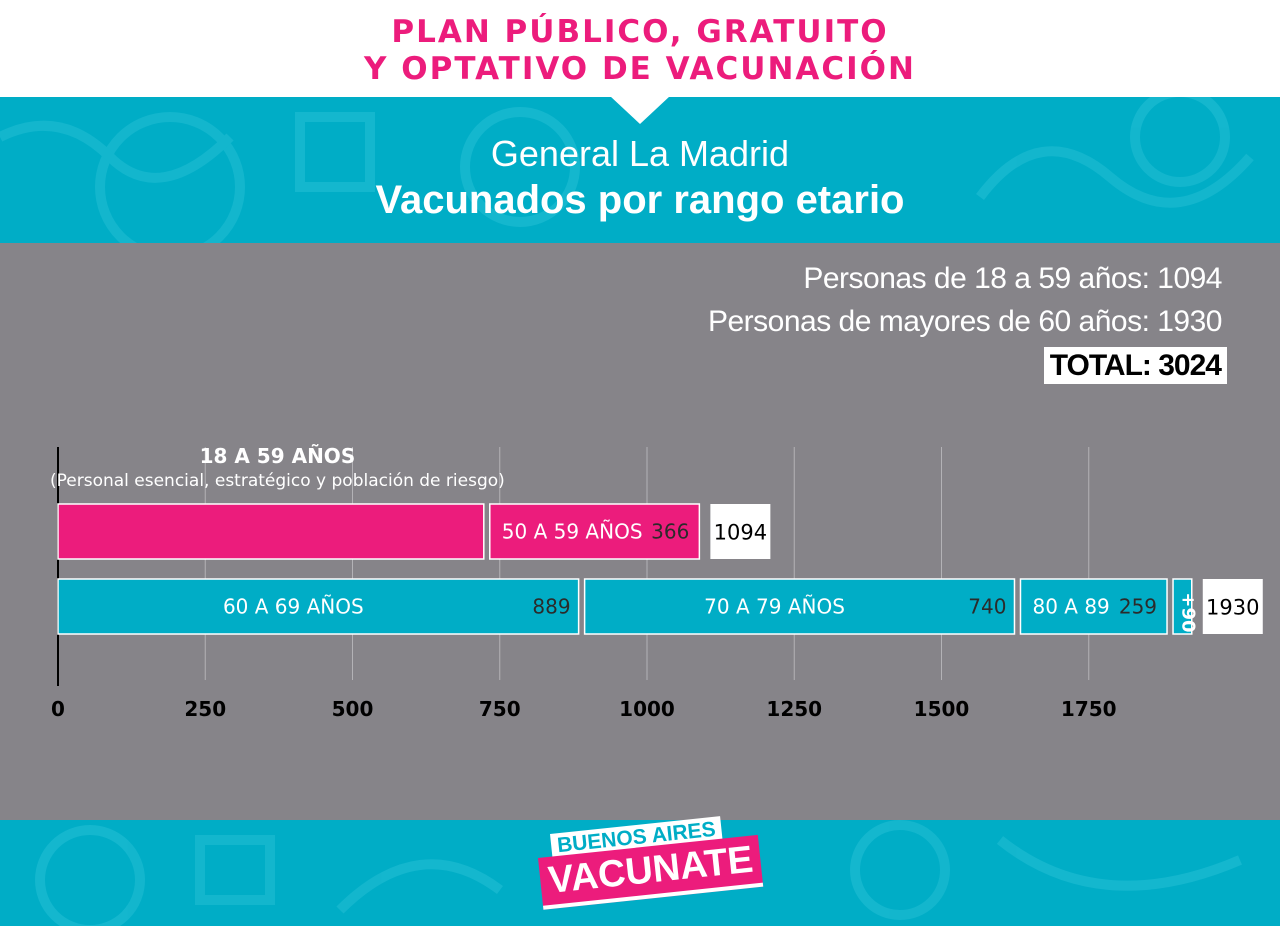 Image resolution: width=1280 pixels, height=926 pixels. I want to click on x-tick-label: 500, so click(353, 709).